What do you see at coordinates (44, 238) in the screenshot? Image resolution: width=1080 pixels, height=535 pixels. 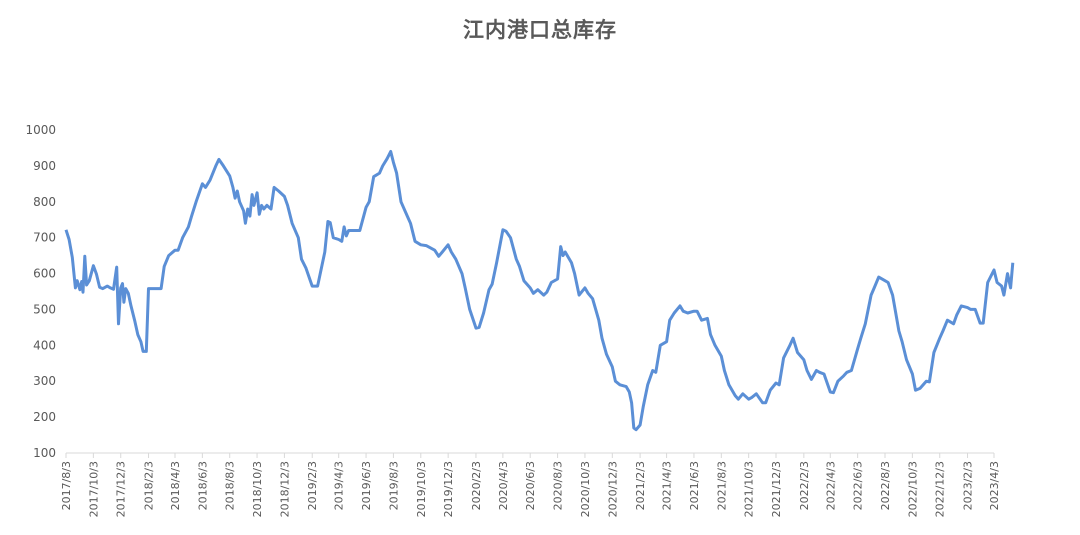 I see `y-tick-label: 700` at bounding box center [44, 238].